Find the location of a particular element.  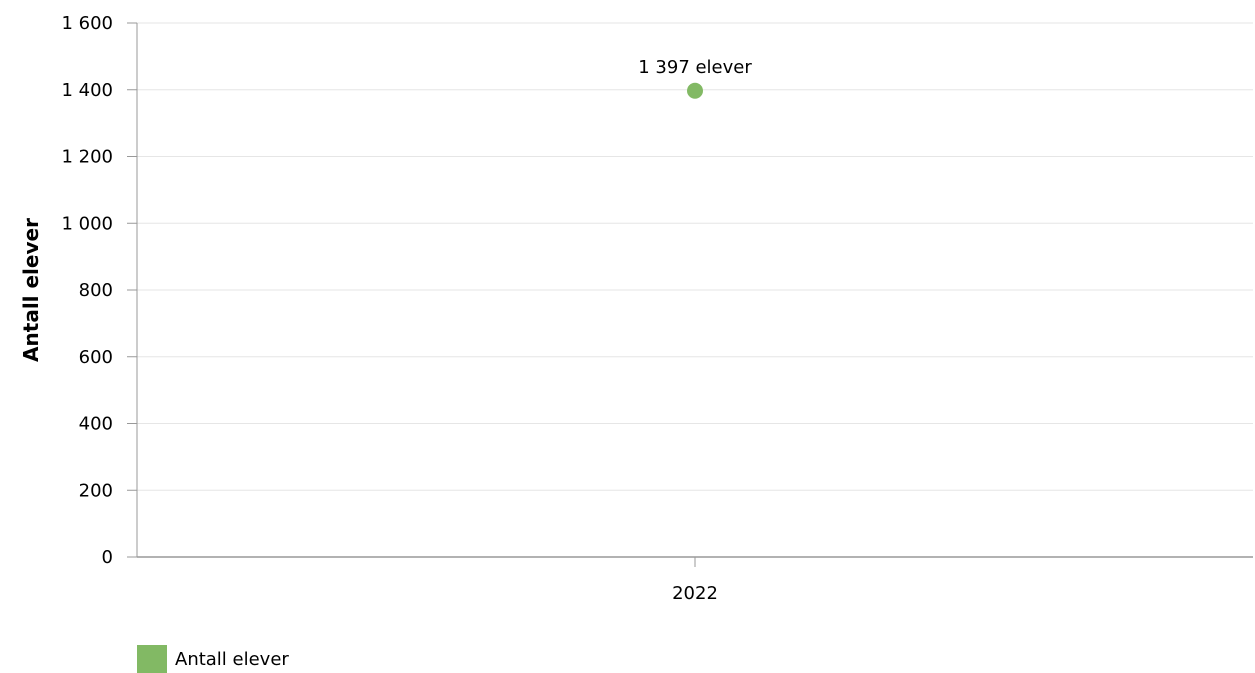

y-tick-label: 800 is located at coordinates (96, 290).